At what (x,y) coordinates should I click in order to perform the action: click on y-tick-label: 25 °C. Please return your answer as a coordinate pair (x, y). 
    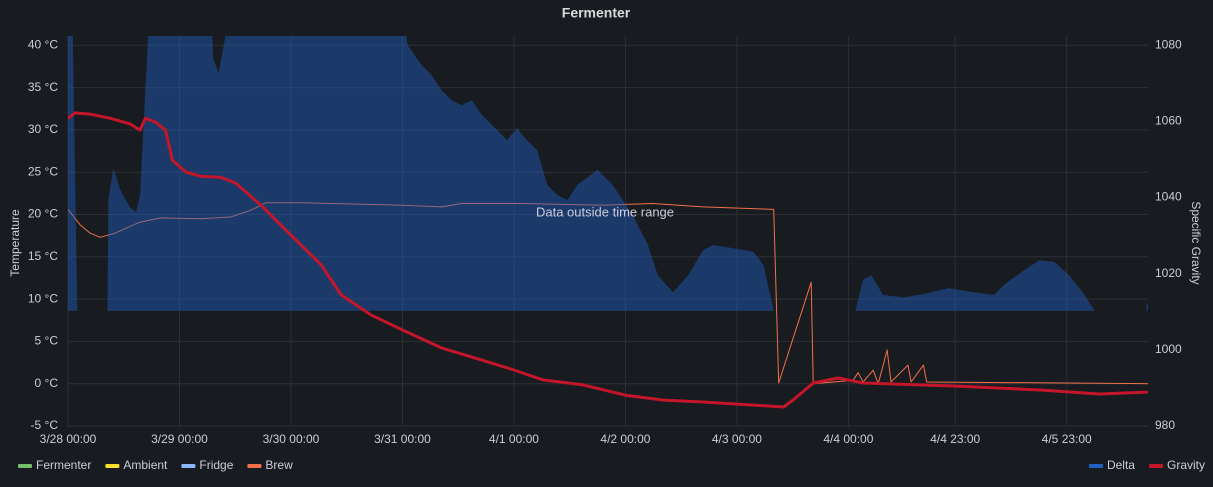
    Looking at the image, I should click on (43, 171).